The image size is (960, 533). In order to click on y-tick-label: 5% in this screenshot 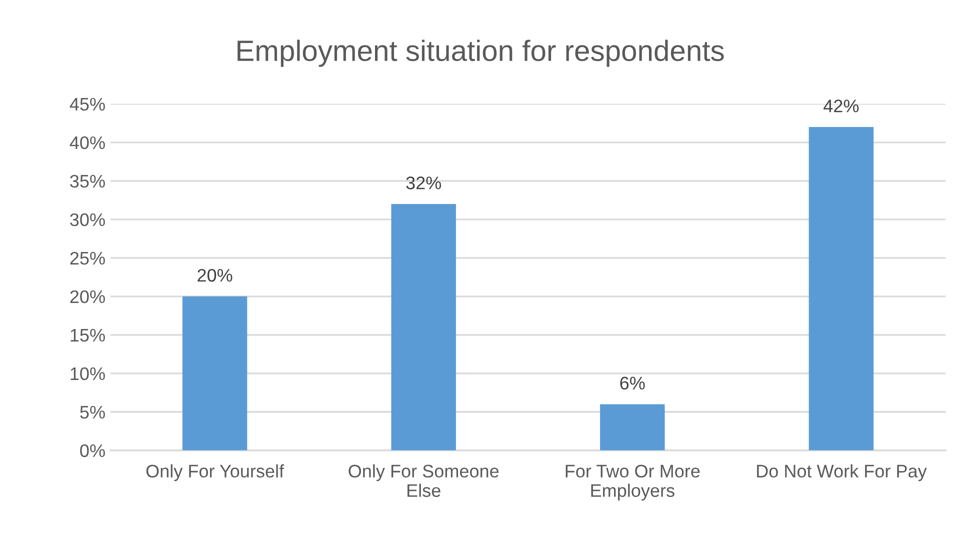, I will do `click(92, 412)`.